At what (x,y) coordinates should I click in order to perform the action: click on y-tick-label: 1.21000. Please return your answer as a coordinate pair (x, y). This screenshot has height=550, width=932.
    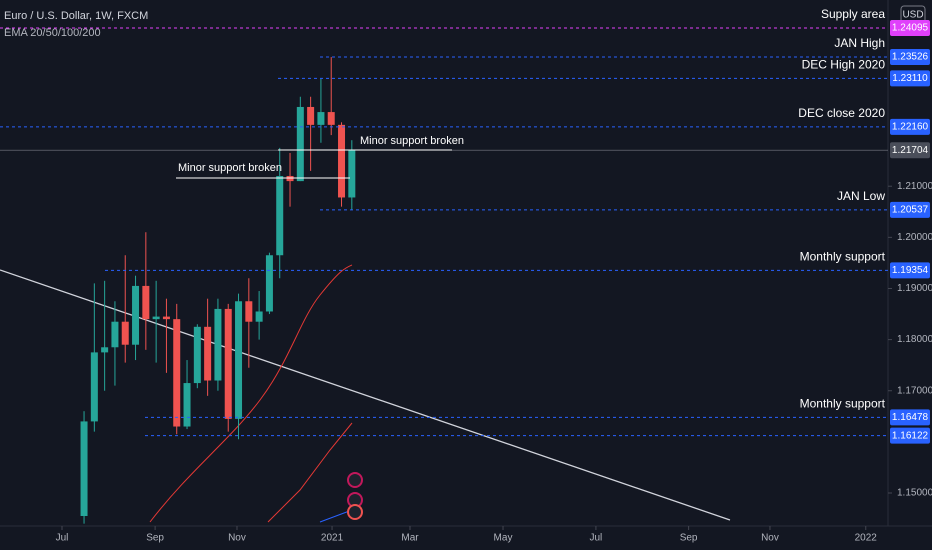
    Looking at the image, I should click on (914, 186).